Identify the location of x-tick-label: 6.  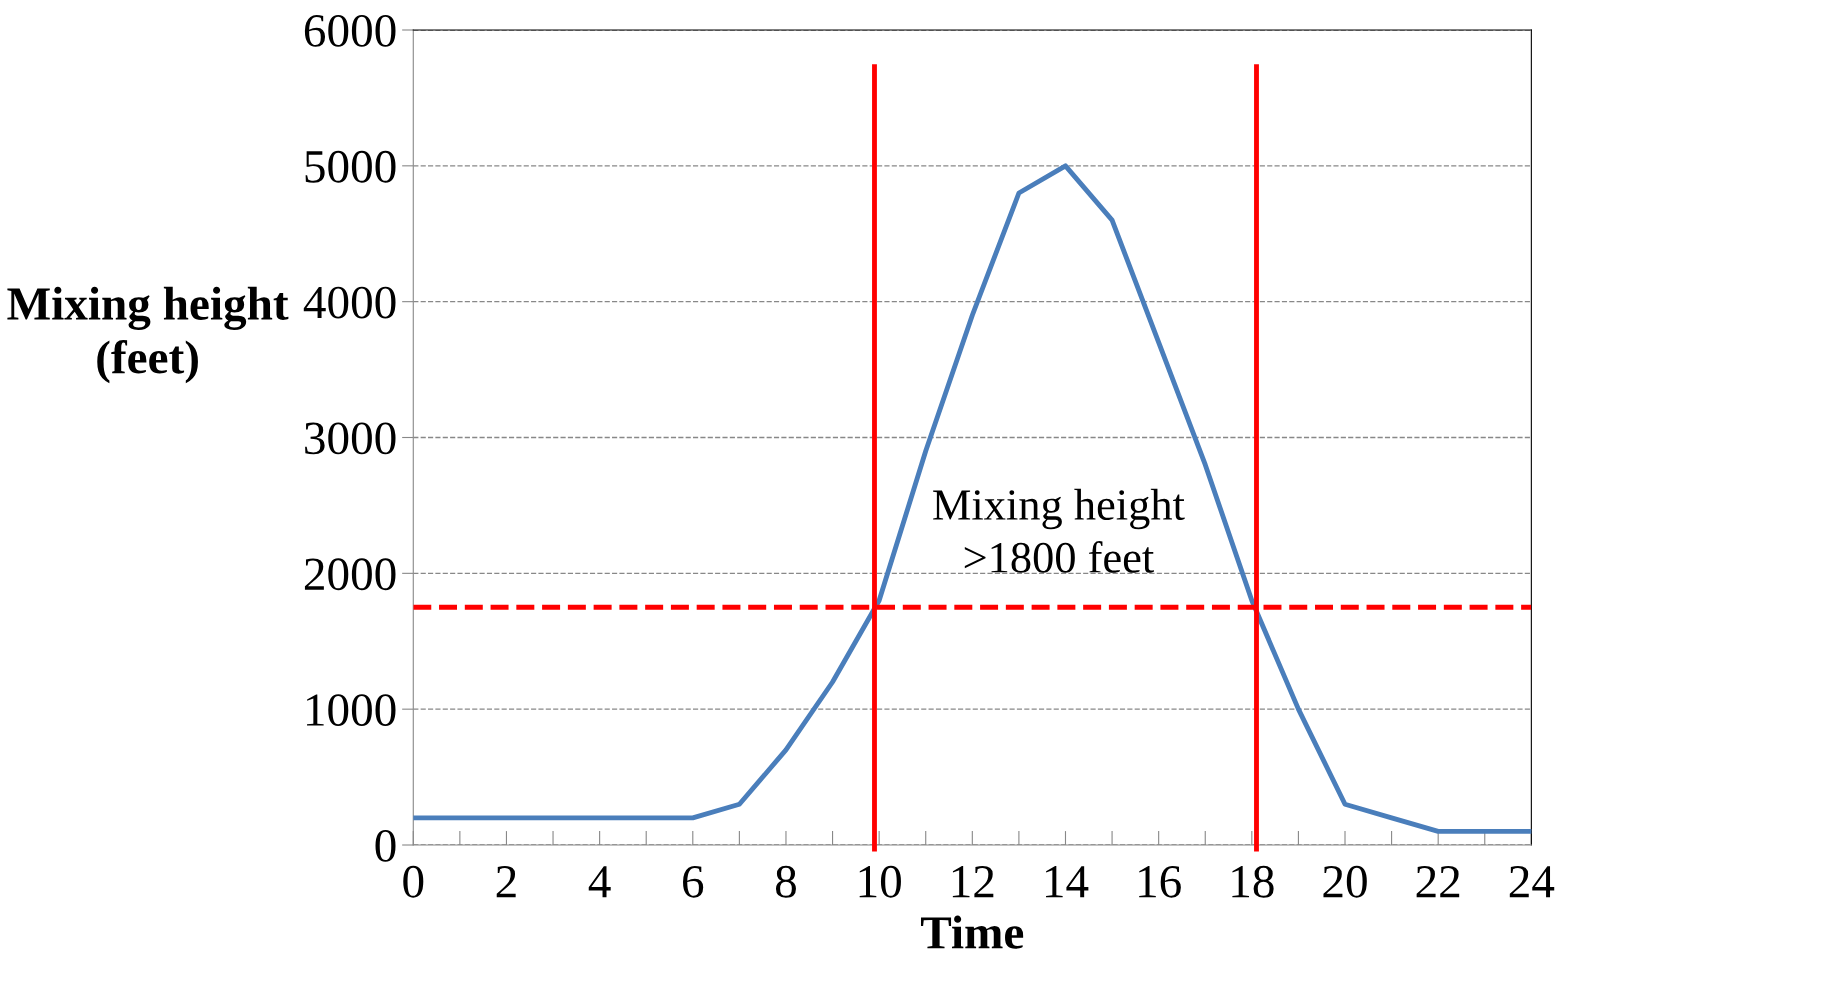
(693, 881).